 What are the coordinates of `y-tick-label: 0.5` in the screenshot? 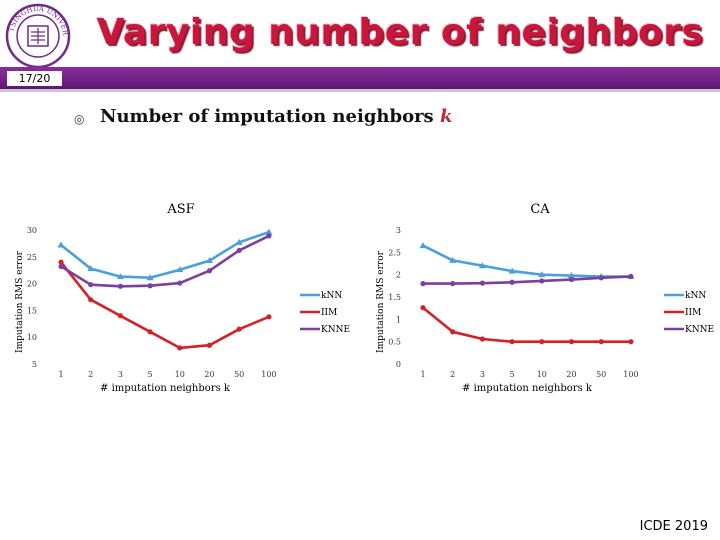 It's located at (394, 342).